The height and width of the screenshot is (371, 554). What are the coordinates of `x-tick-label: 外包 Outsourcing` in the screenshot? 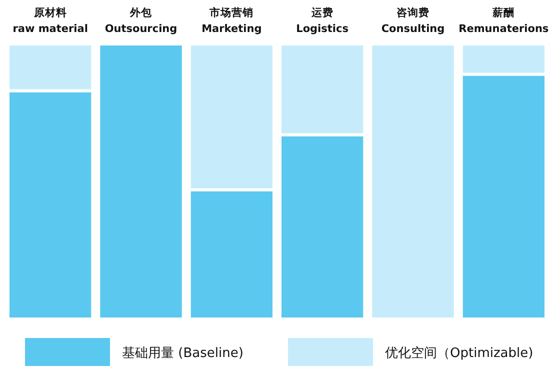 It's located at (141, 20).